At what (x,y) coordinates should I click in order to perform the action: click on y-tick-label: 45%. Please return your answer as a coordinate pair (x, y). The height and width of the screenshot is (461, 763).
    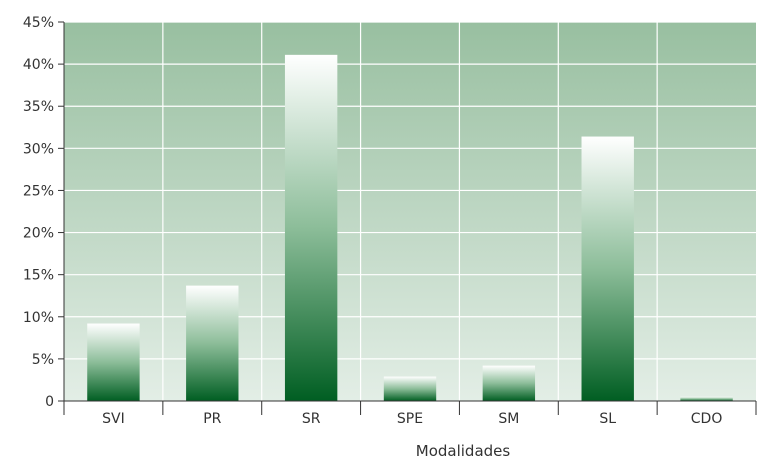
    Looking at the image, I should click on (38, 23).